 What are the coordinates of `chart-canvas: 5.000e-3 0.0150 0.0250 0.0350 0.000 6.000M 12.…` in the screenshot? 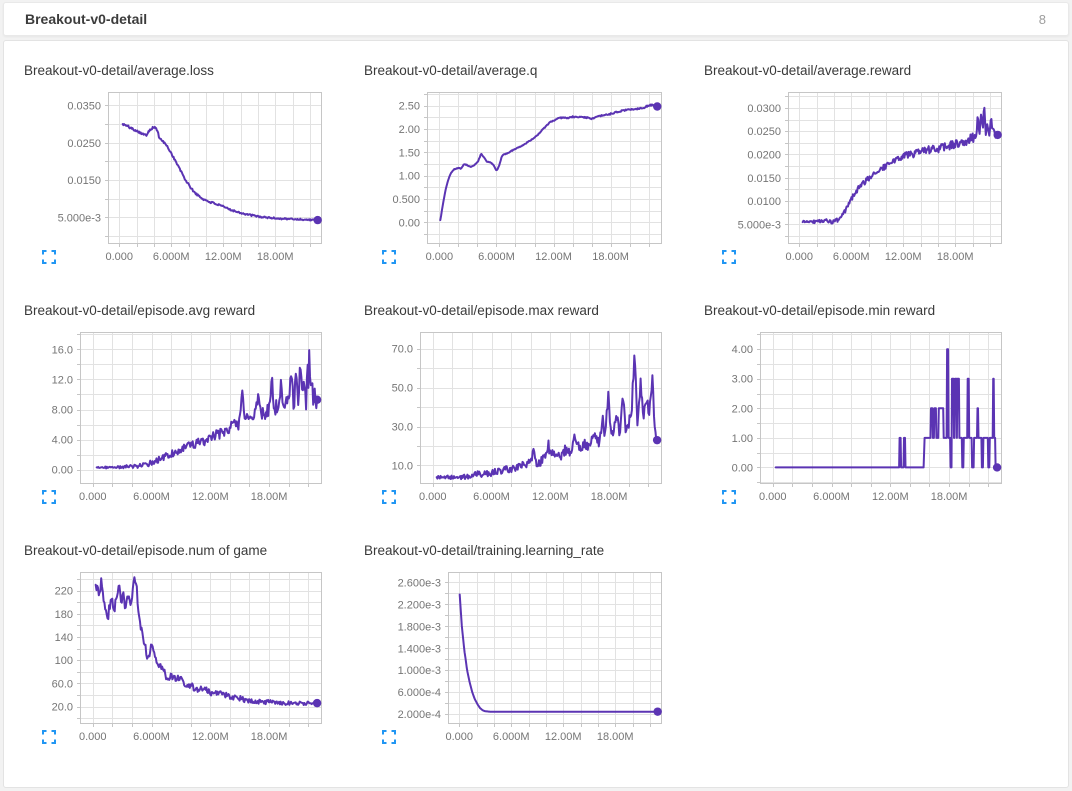 It's located at (194, 187).